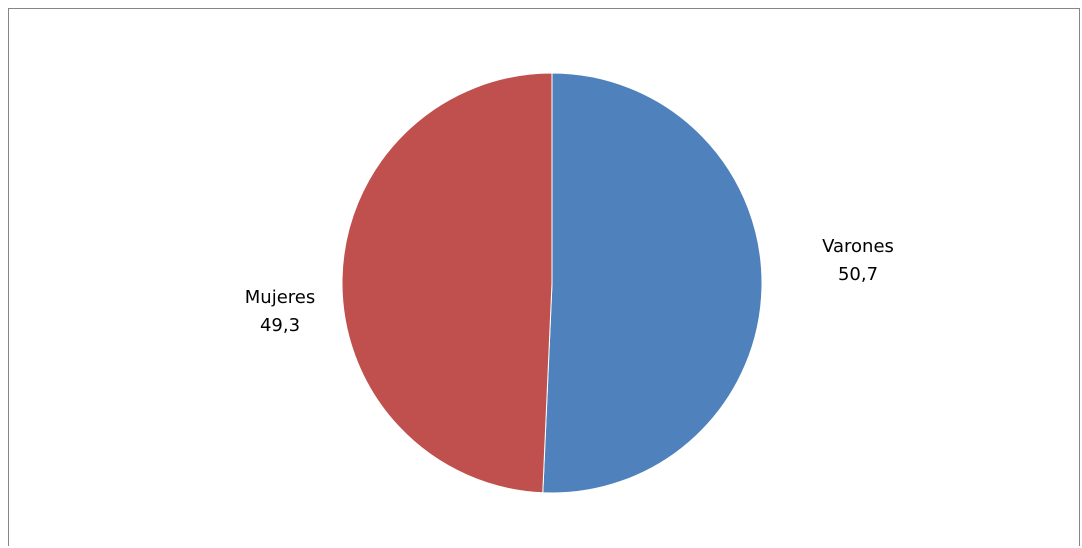 This screenshot has height=548, width=1082. What do you see at coordinates (569, 286) in the screenshot?
I see `pie-labels: Varones 50,7 Mujeres 49,3` at bounding box center [569, 286].